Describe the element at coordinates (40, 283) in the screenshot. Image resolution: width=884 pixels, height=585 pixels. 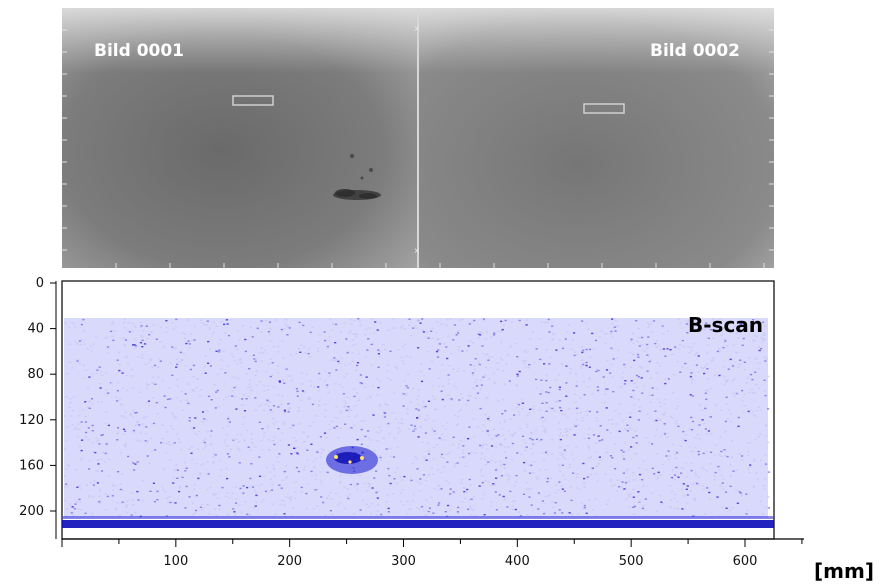
I see `y-tick-label: 0` at that location.